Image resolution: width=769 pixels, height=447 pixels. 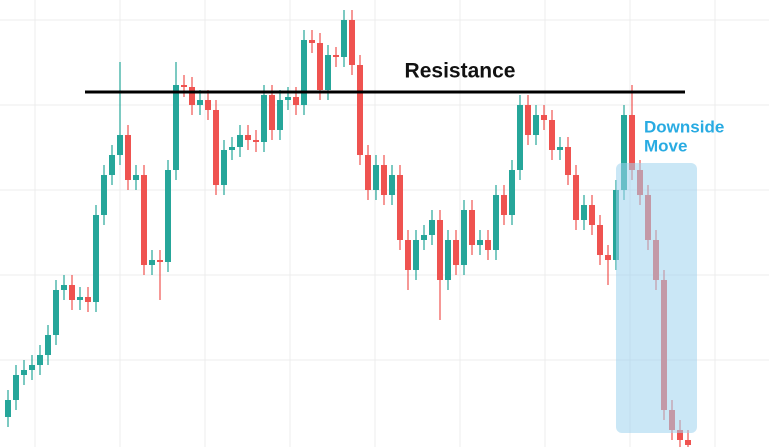 What do you see at coordinates (665, 145) in the screenshot?
I see `move-label: Move` at bounding box center [665, 145].